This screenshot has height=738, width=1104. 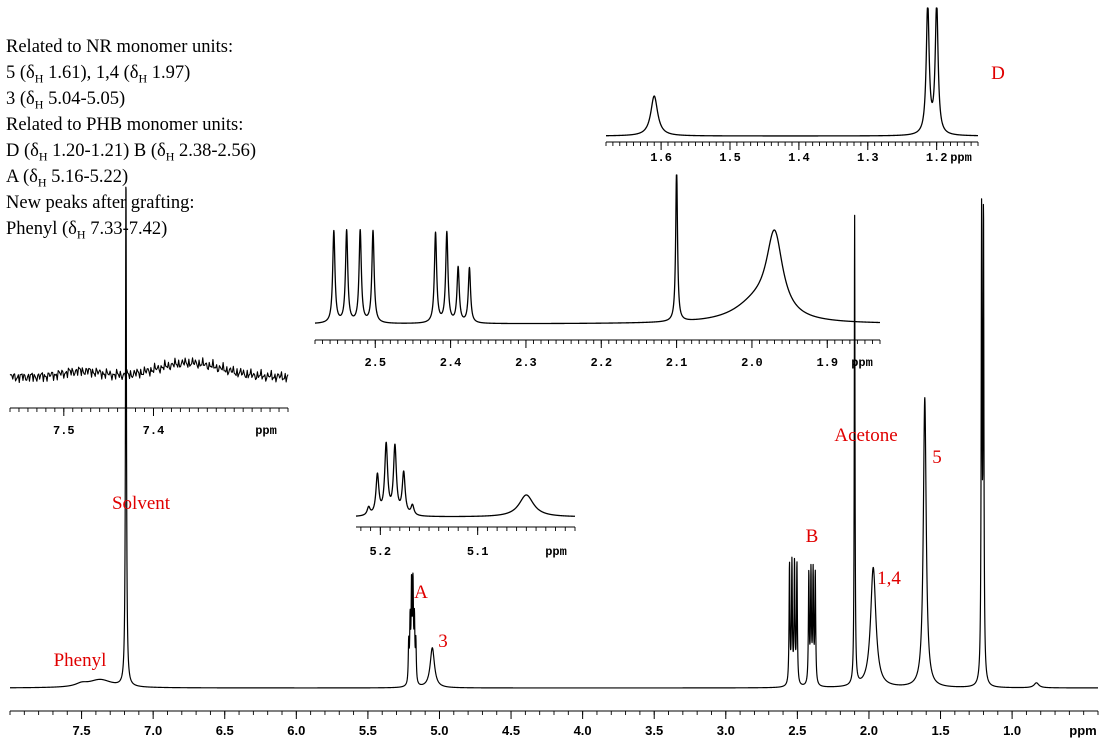 What do you see at coordinates (726, 730) in the screenshot?
I see `main-tick-label: 3.0` at bounding box center [726, 730].